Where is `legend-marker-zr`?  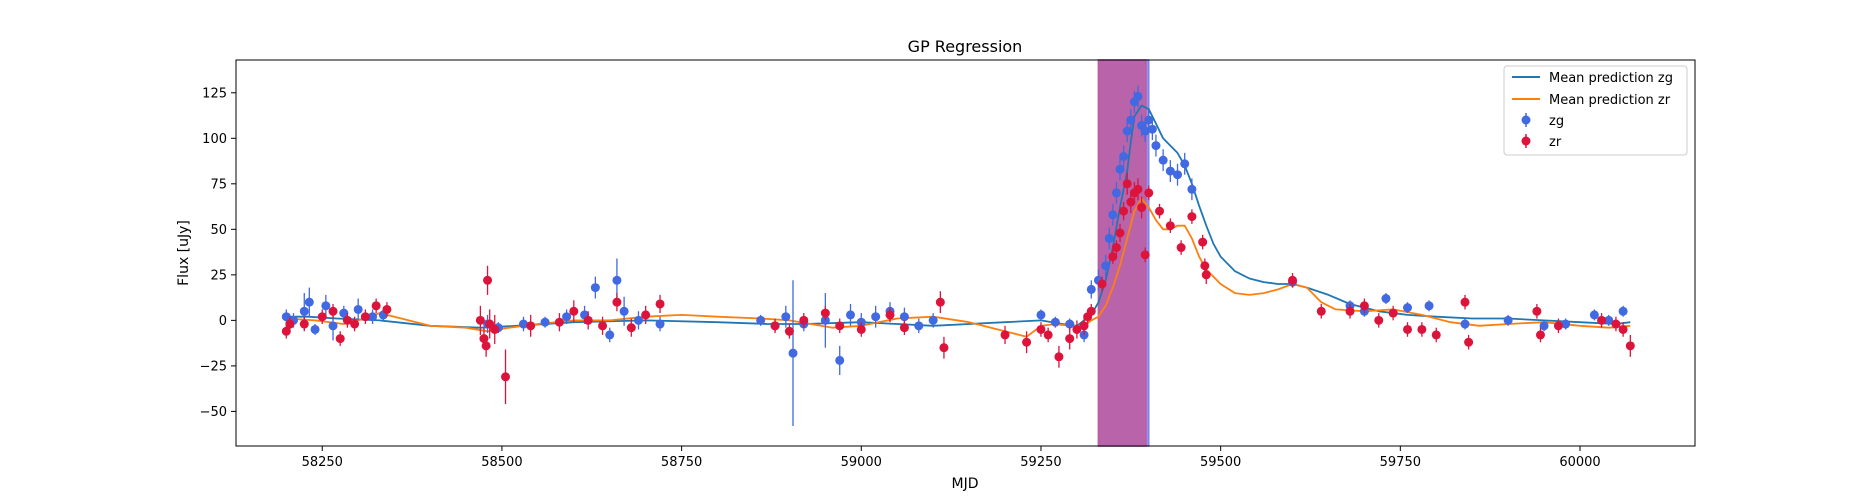 legend-marker-zr is located at coordinates (1526, 141).